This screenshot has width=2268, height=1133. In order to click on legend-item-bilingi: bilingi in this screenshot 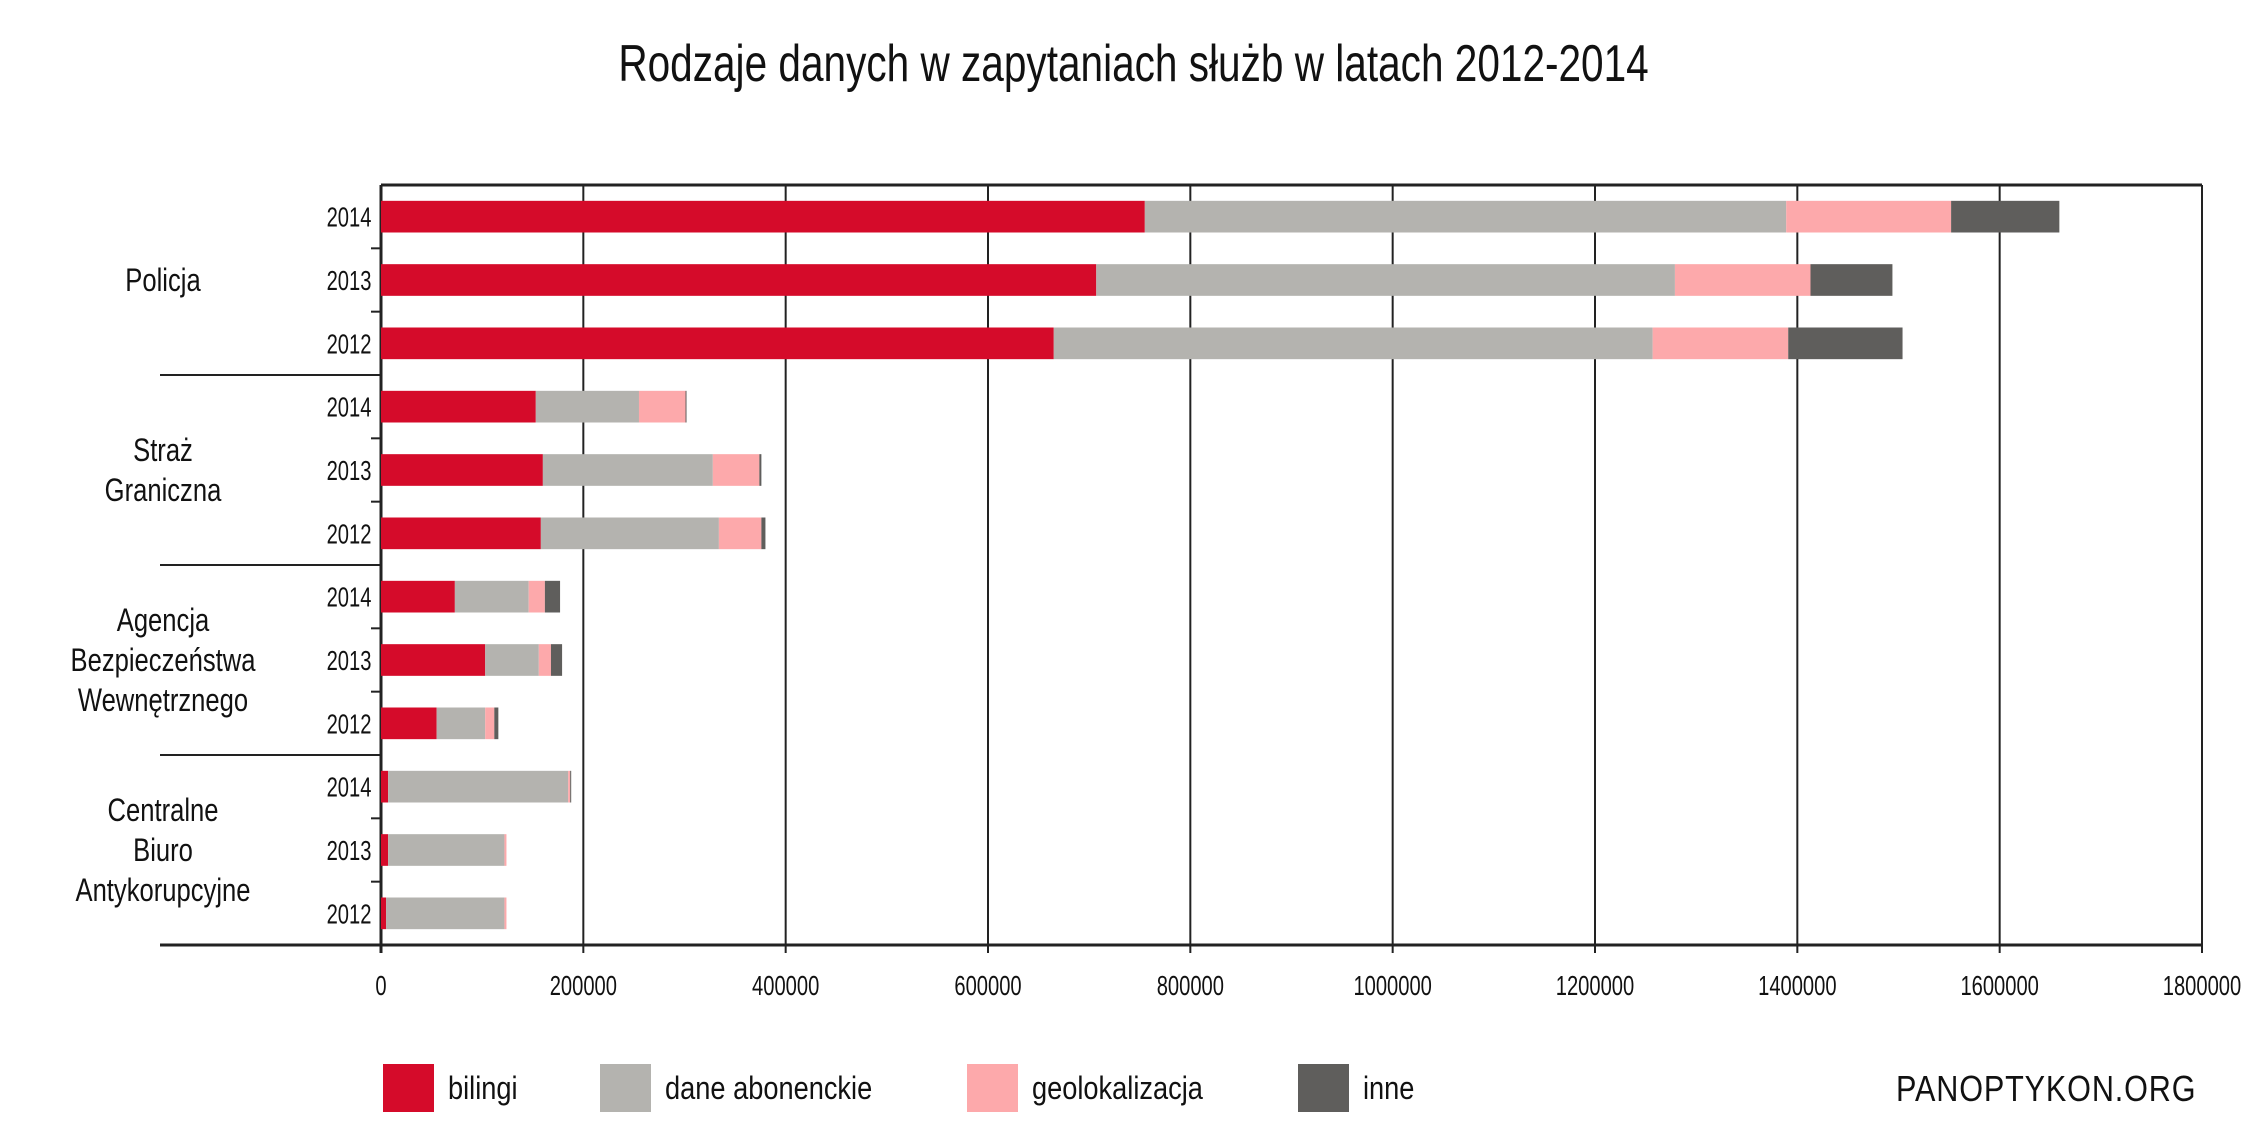, I will do `click(456, 1088)`.